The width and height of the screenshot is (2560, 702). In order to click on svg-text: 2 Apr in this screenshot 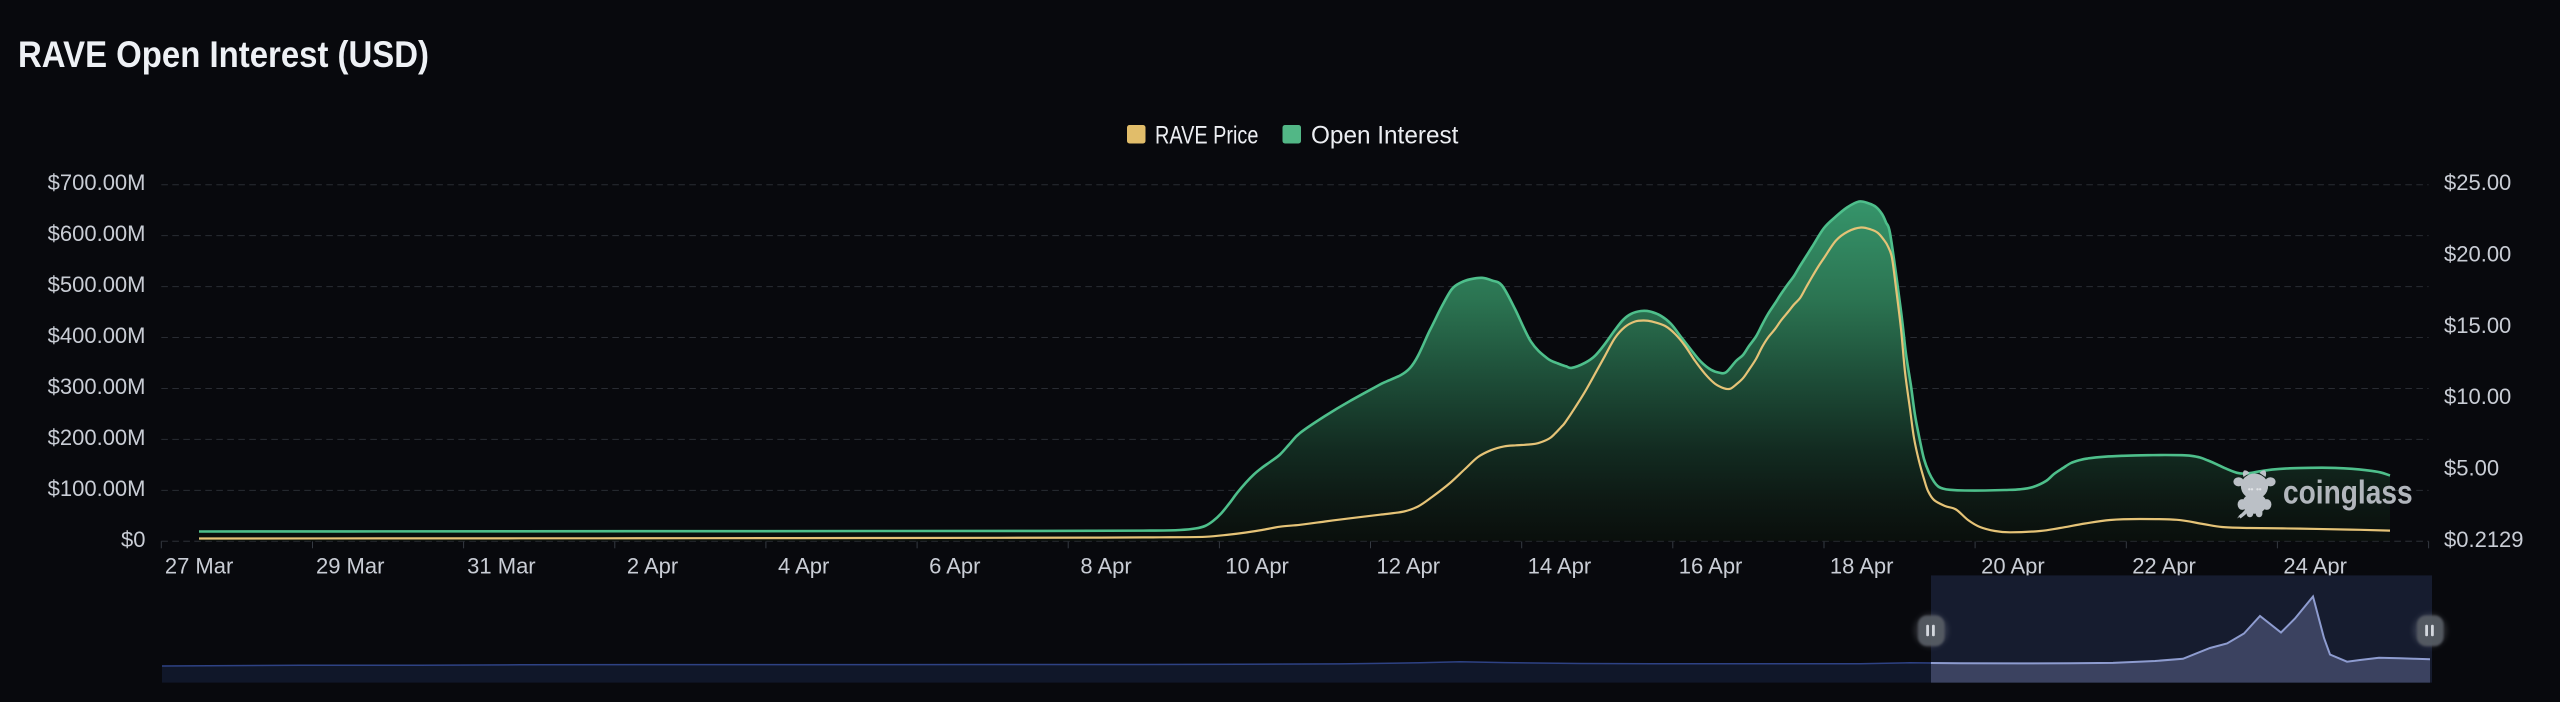, I will do `click(652, 566)`.